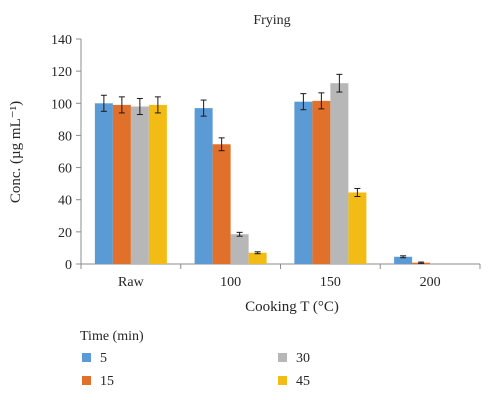  What do you see at coordinates (66, 153) in the screenshot?
I see `y-axis: 0 20 40 60 80 100 120 140` at bounding box center [66, 153].